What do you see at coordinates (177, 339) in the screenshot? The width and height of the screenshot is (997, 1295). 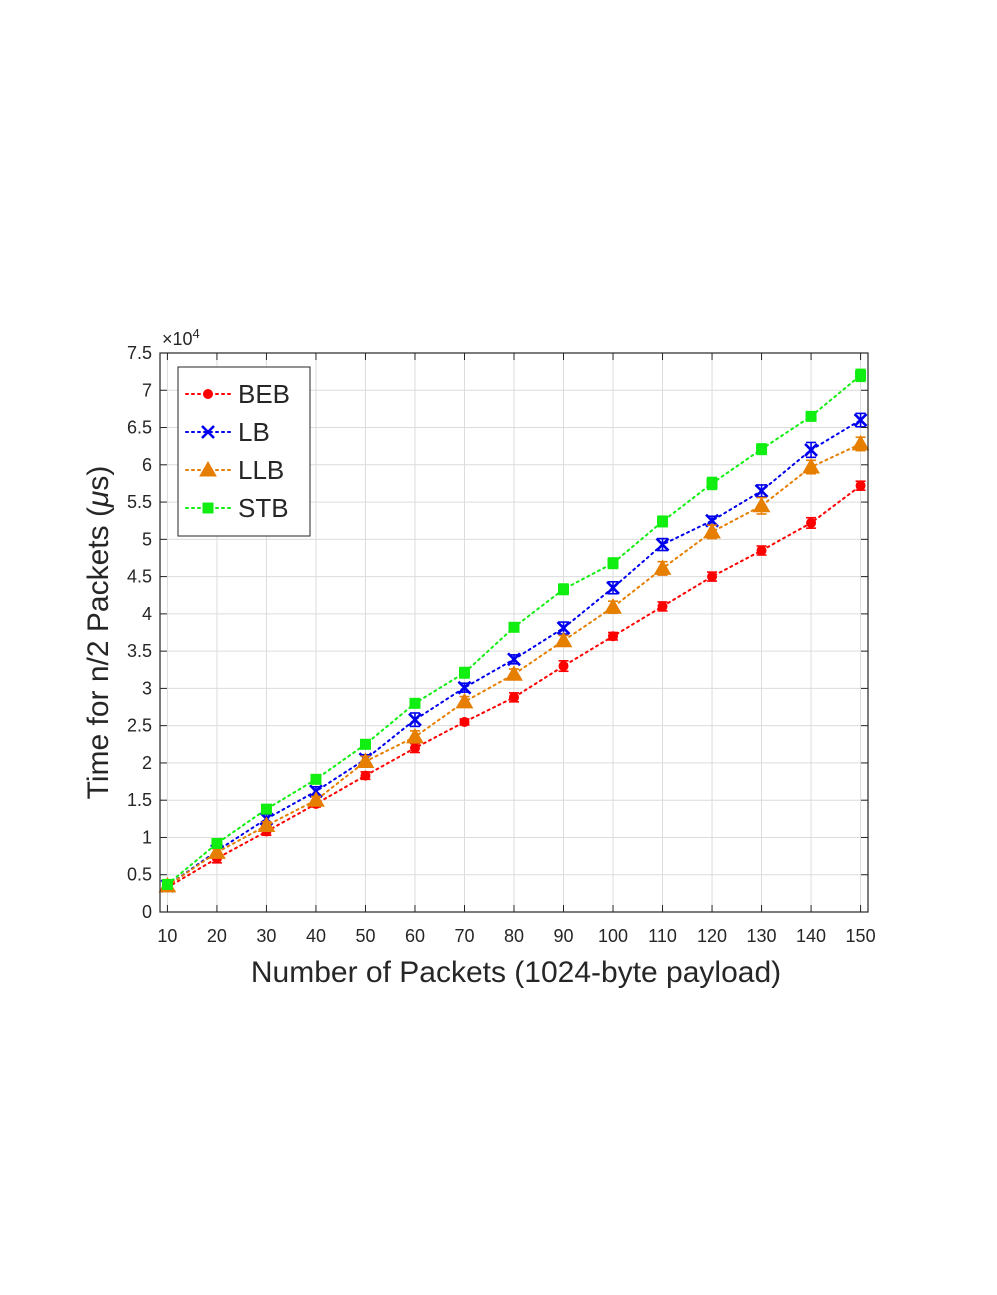 I see `y-exponent-base: ×10` at bounding box center [177, 339].